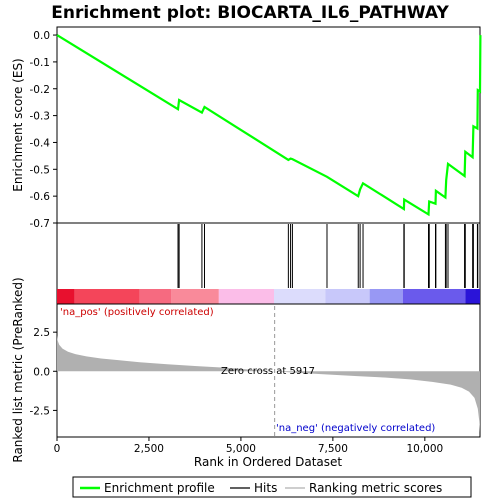 The width and height of the screenshot is (500, 500). Describe the element at coordinates (57, 449) in the screenshot. I see `rank-x-tick-label: 0` at that location.